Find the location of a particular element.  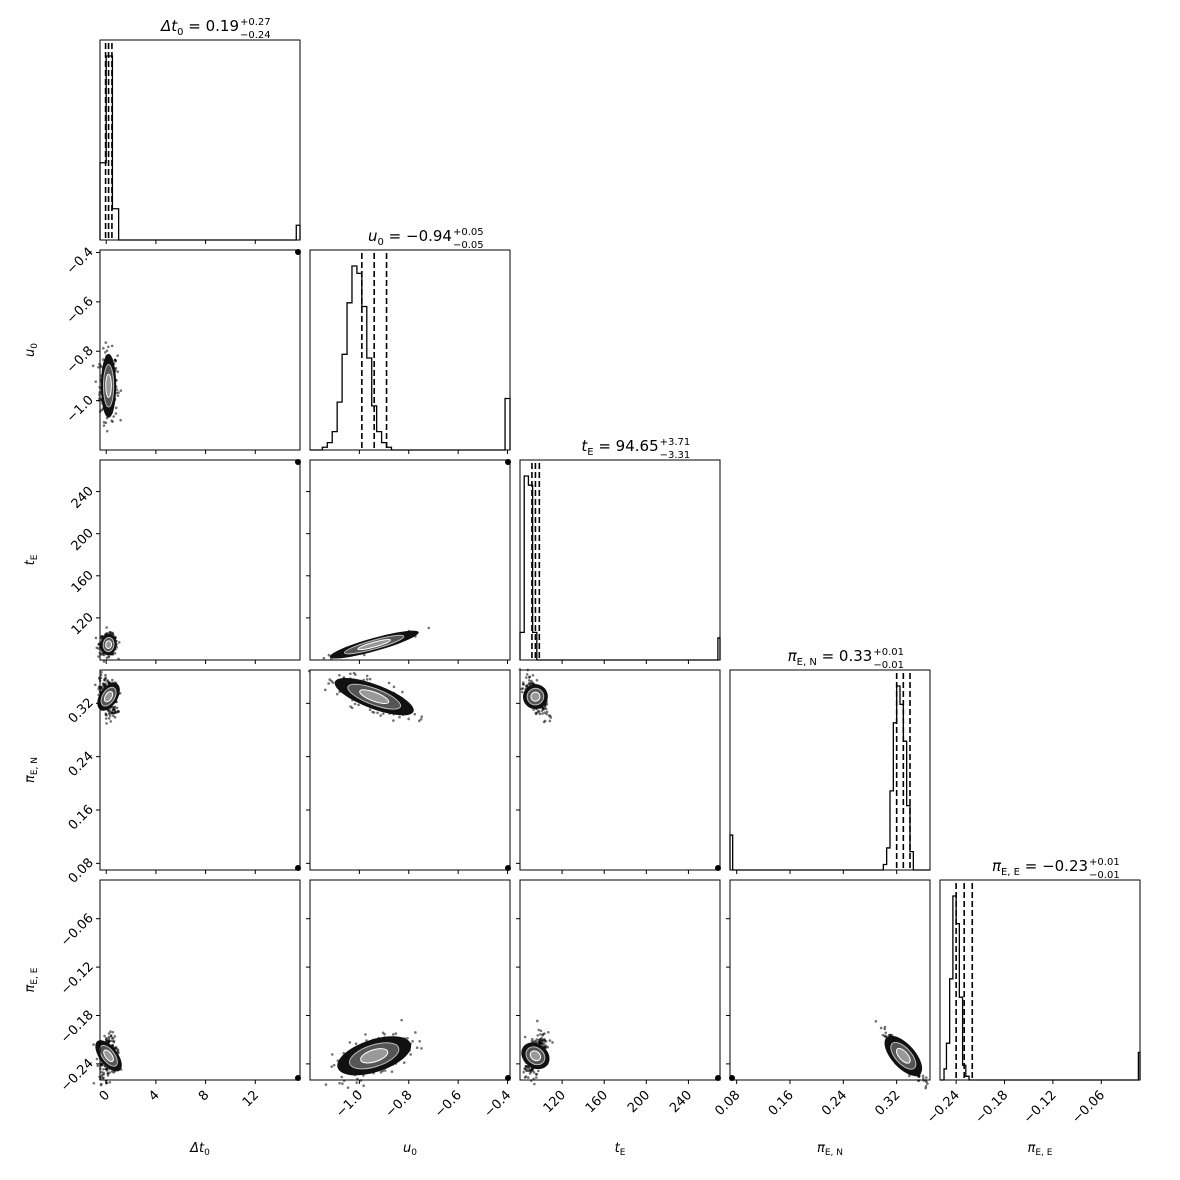

y-tick-label: −0.12 is located at coordinates (77, 978).